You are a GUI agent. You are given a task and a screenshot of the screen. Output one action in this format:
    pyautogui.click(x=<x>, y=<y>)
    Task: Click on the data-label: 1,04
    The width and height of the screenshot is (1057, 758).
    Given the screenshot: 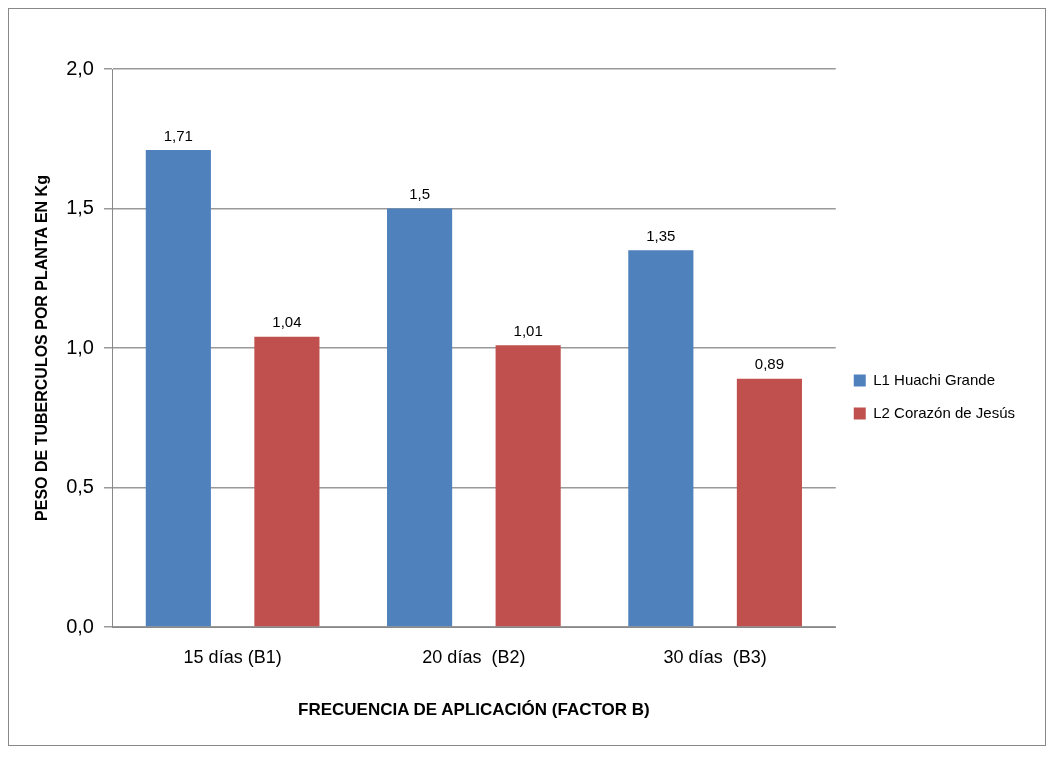 What is the action you would take?
    pyautogui.click(x=287, y=322)
    